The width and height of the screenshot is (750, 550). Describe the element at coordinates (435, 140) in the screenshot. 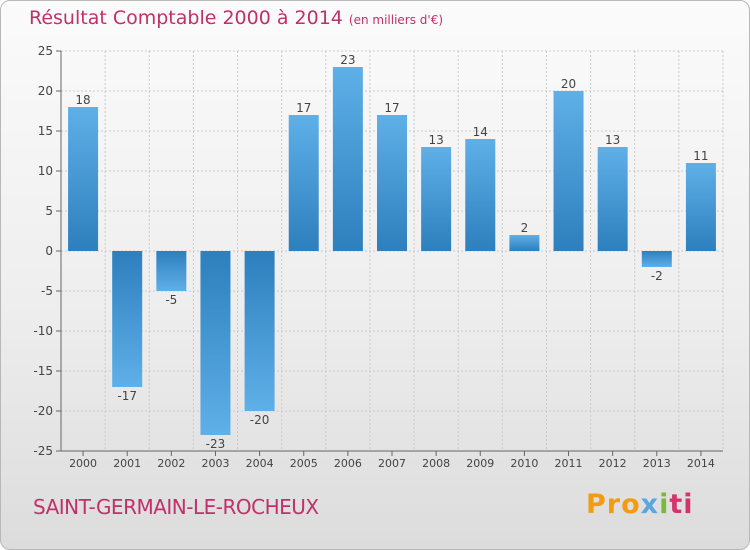

I see `data-label-2008: 13` at that location.